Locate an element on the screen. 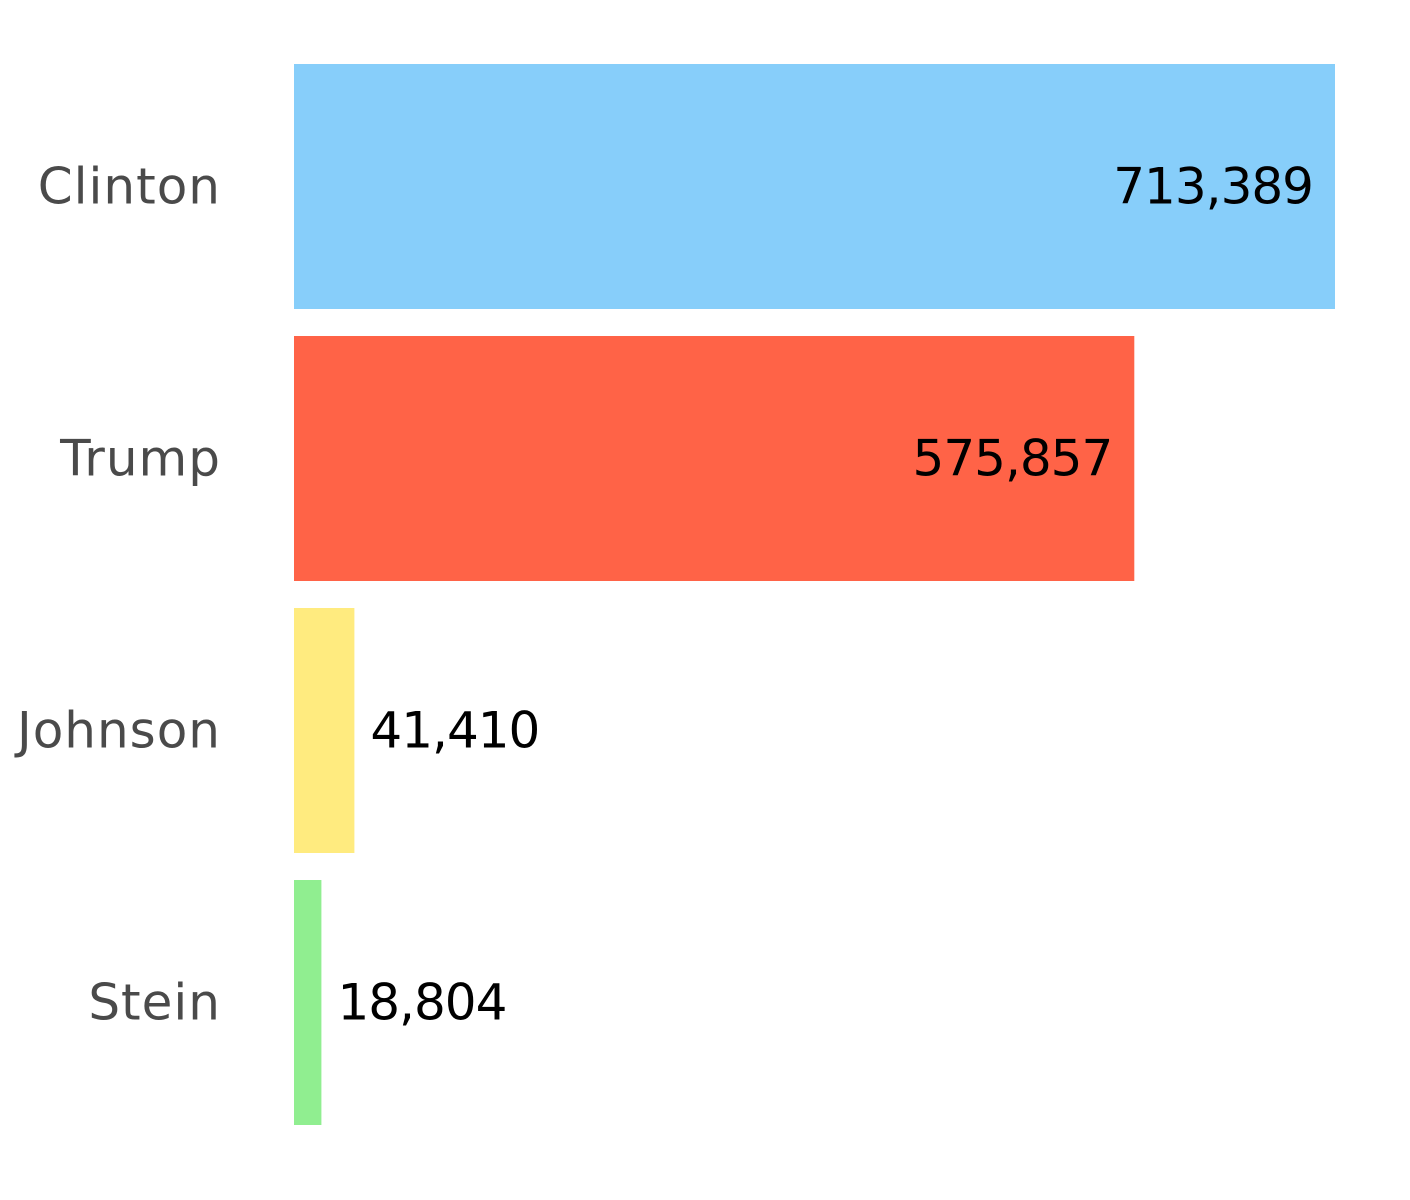 The width and height of the screenshot is (1410, 1200). category-label-stein: Stein is located at coordinates (154, 1003).